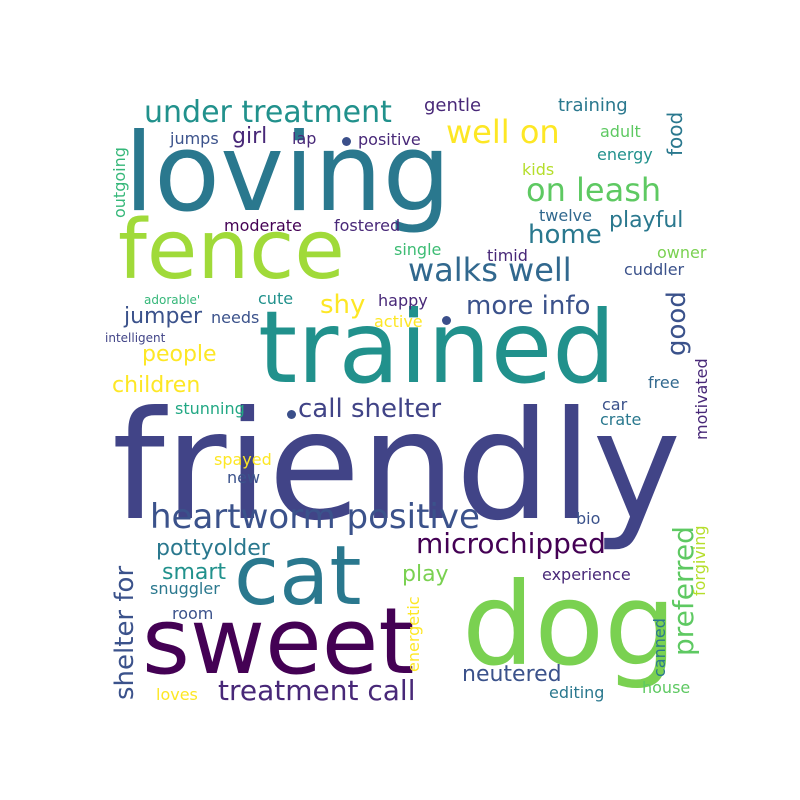 Image resolution: width=800 pixels, height=800 pixels. I want to click on word-play: play, so click(425, 574).